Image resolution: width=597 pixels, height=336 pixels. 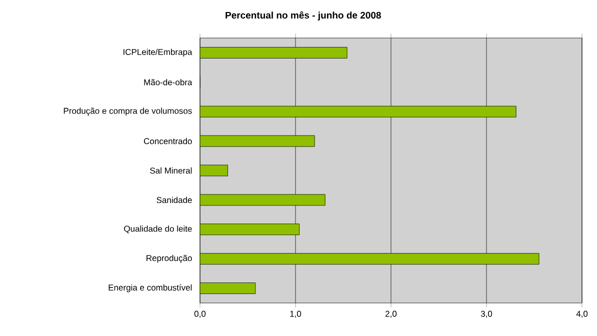 I want to click on y-tick-label: Reprodução, so click(x=169, y=258).